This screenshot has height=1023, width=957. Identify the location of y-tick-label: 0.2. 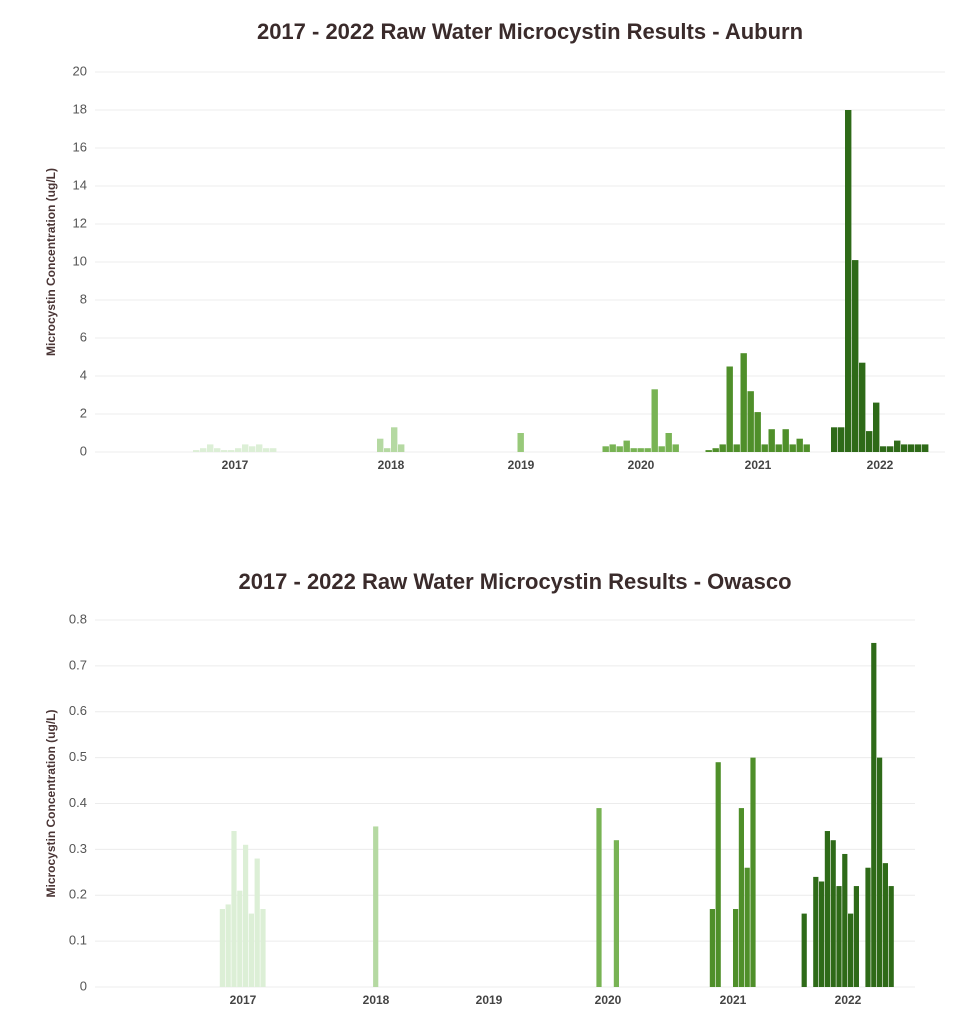
(78, 894).